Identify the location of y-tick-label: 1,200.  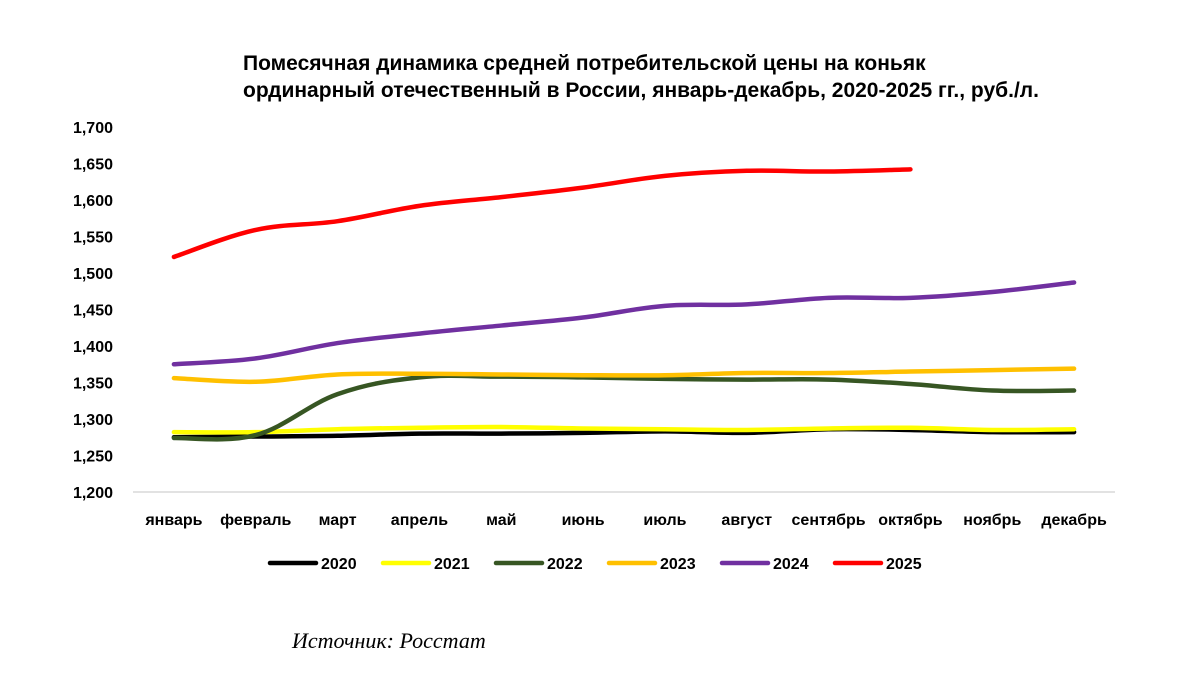
(93, 493).